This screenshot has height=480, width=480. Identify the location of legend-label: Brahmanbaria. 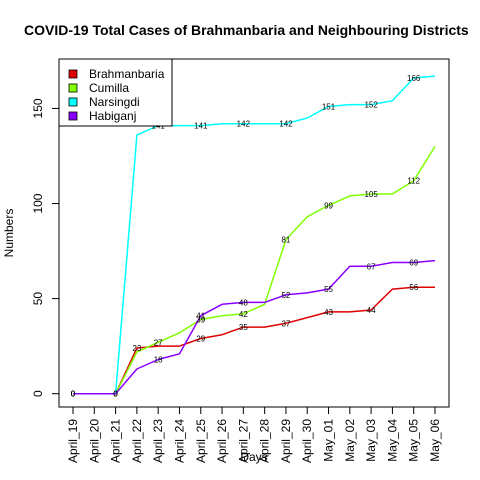
(127, 74).